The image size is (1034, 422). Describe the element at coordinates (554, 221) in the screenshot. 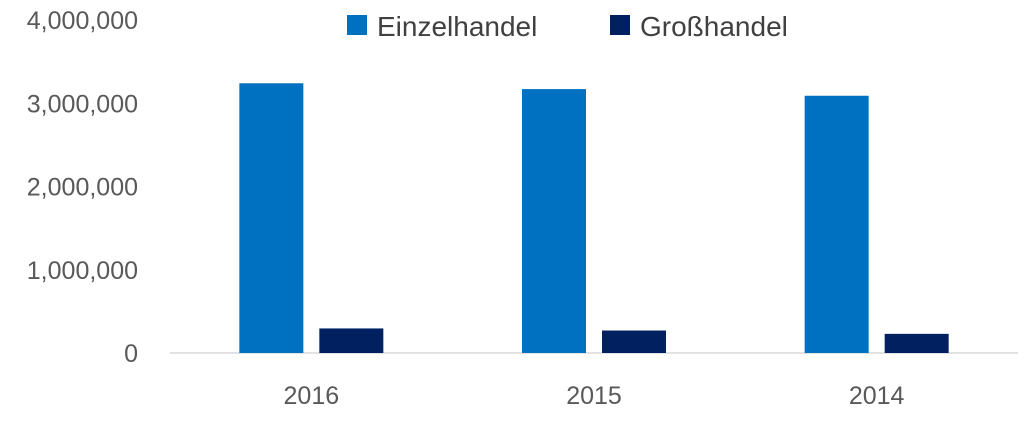

I see `bar-2015-einzelhandel` at that location.